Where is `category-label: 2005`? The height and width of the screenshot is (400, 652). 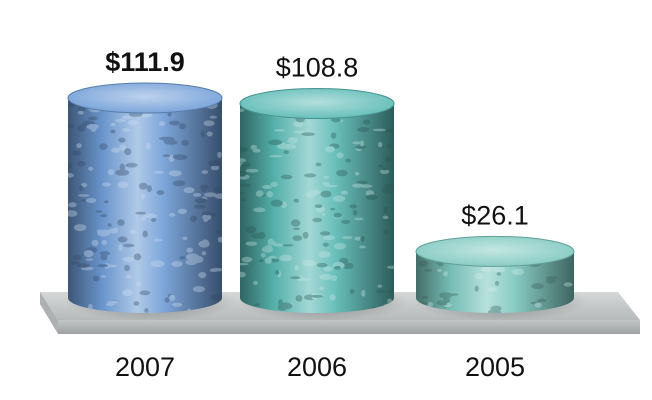 category-label: 2005 is located at coordinates (495, 367).